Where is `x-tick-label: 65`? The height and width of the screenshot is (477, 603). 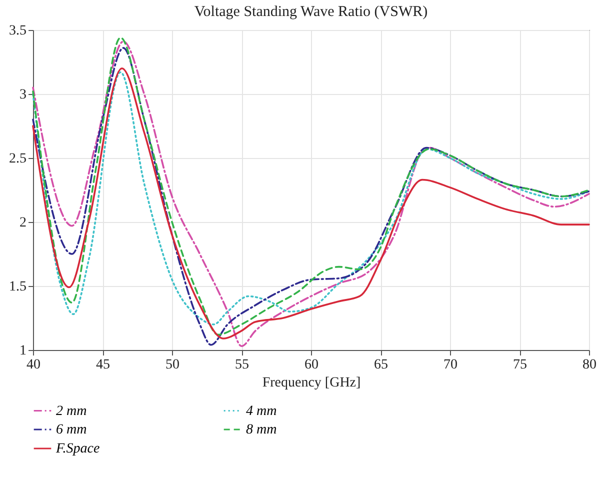 x-tick-label: 65 is located at coordinates (381, 365).